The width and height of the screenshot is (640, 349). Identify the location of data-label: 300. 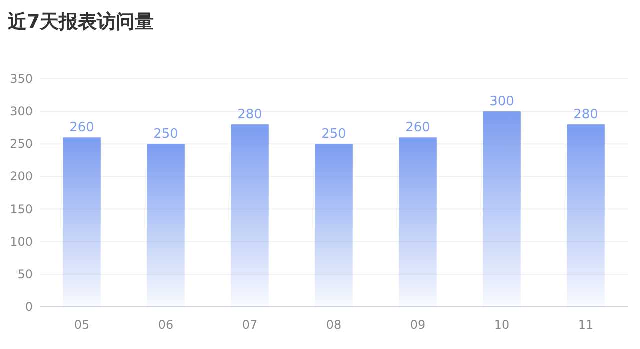
(502, 102).